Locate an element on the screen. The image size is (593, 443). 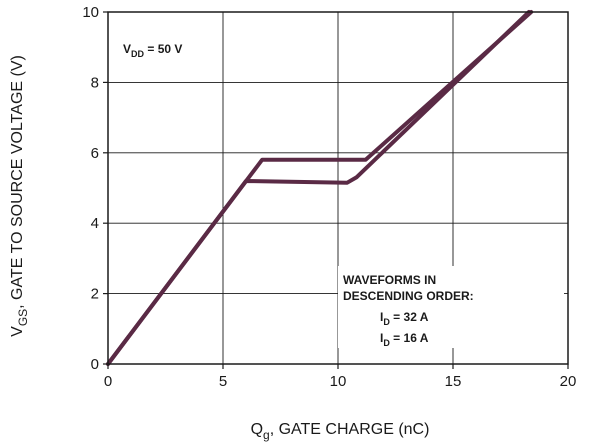
y-tick-label-0: 0 is located at coordinates (95, 364).